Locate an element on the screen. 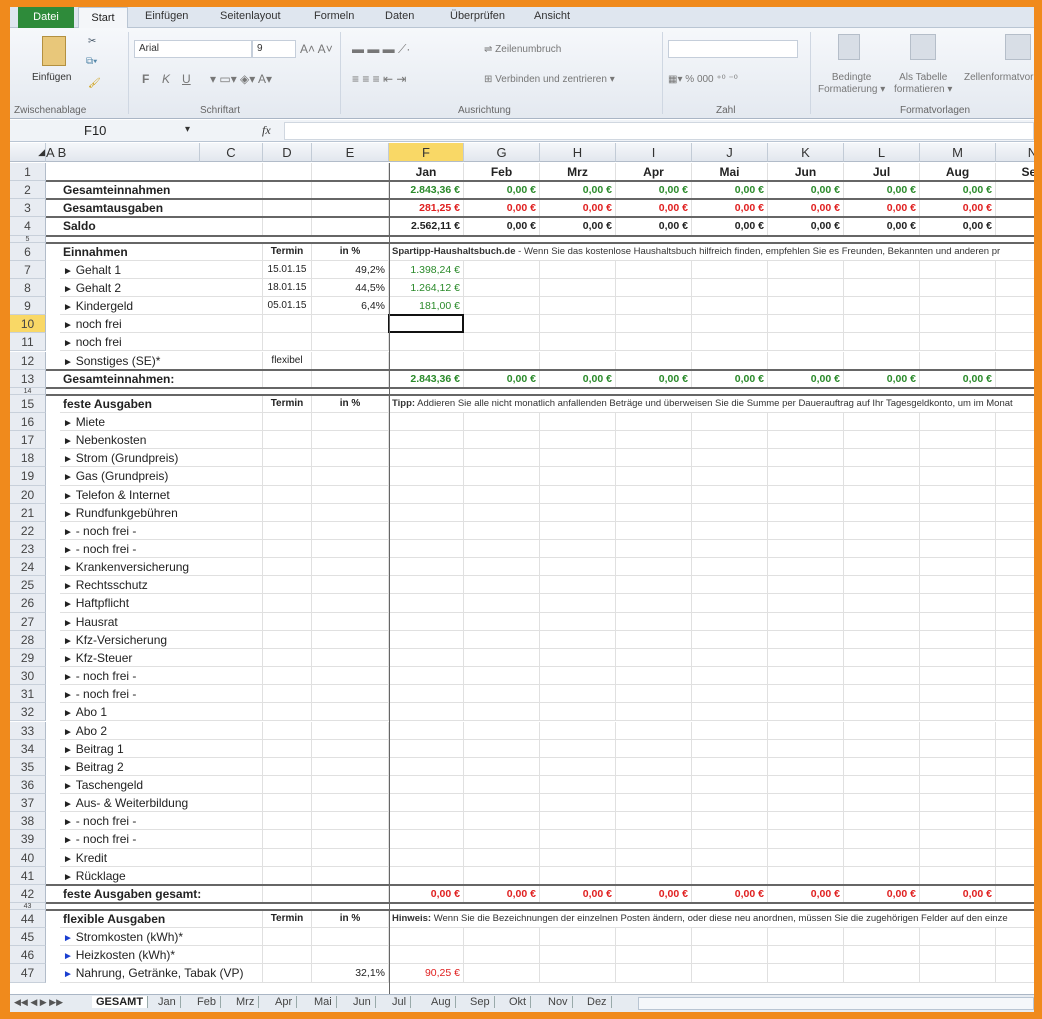 The width and height of the screenshot is (1042, 1019). sheet-tab-jul: Jul is located at coordinates (400, 1002).